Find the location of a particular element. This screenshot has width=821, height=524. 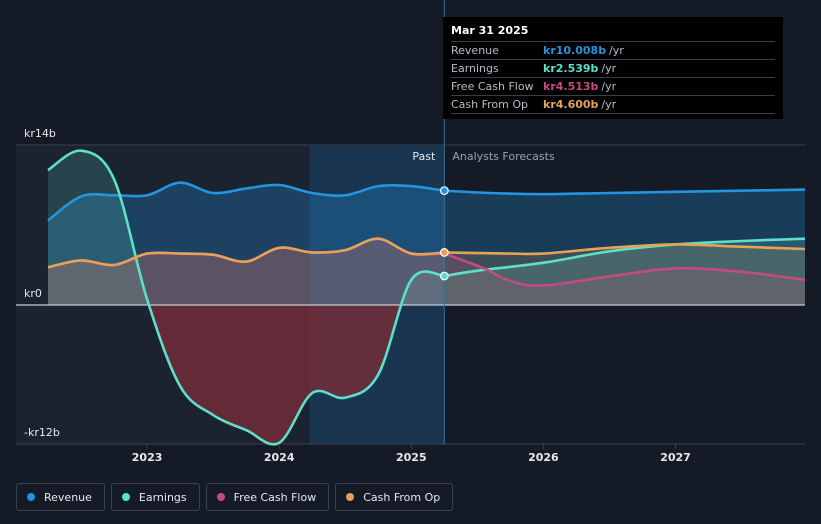

legend-label: Free Cash Flow is located at coordinates (275, 497).